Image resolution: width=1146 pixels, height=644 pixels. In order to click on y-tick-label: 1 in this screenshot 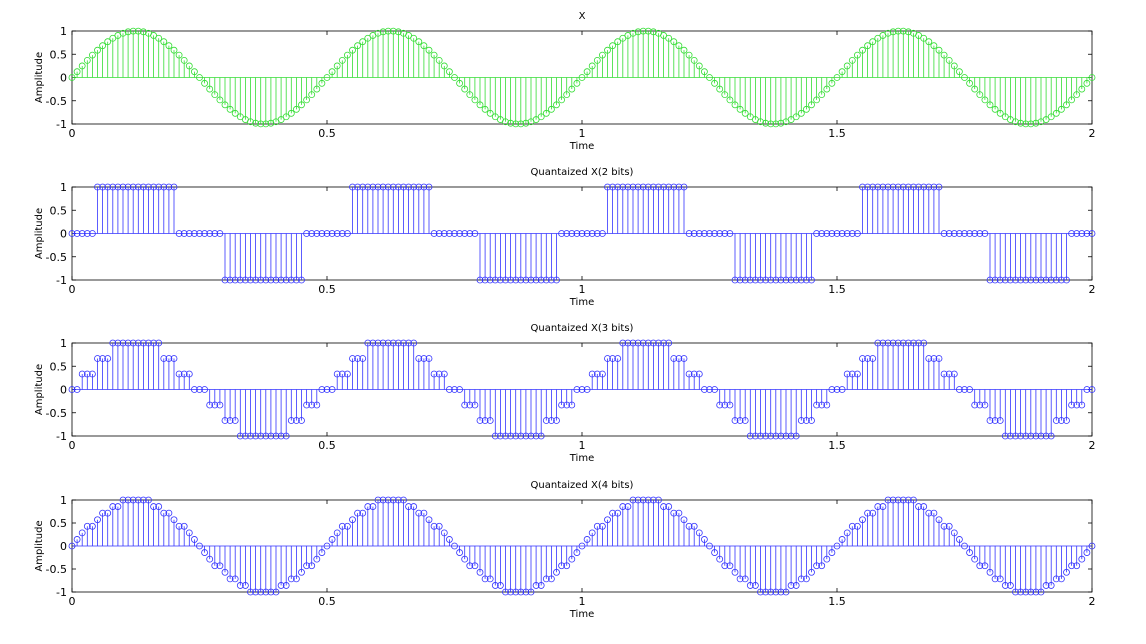, I will do `click(63, 31)`.